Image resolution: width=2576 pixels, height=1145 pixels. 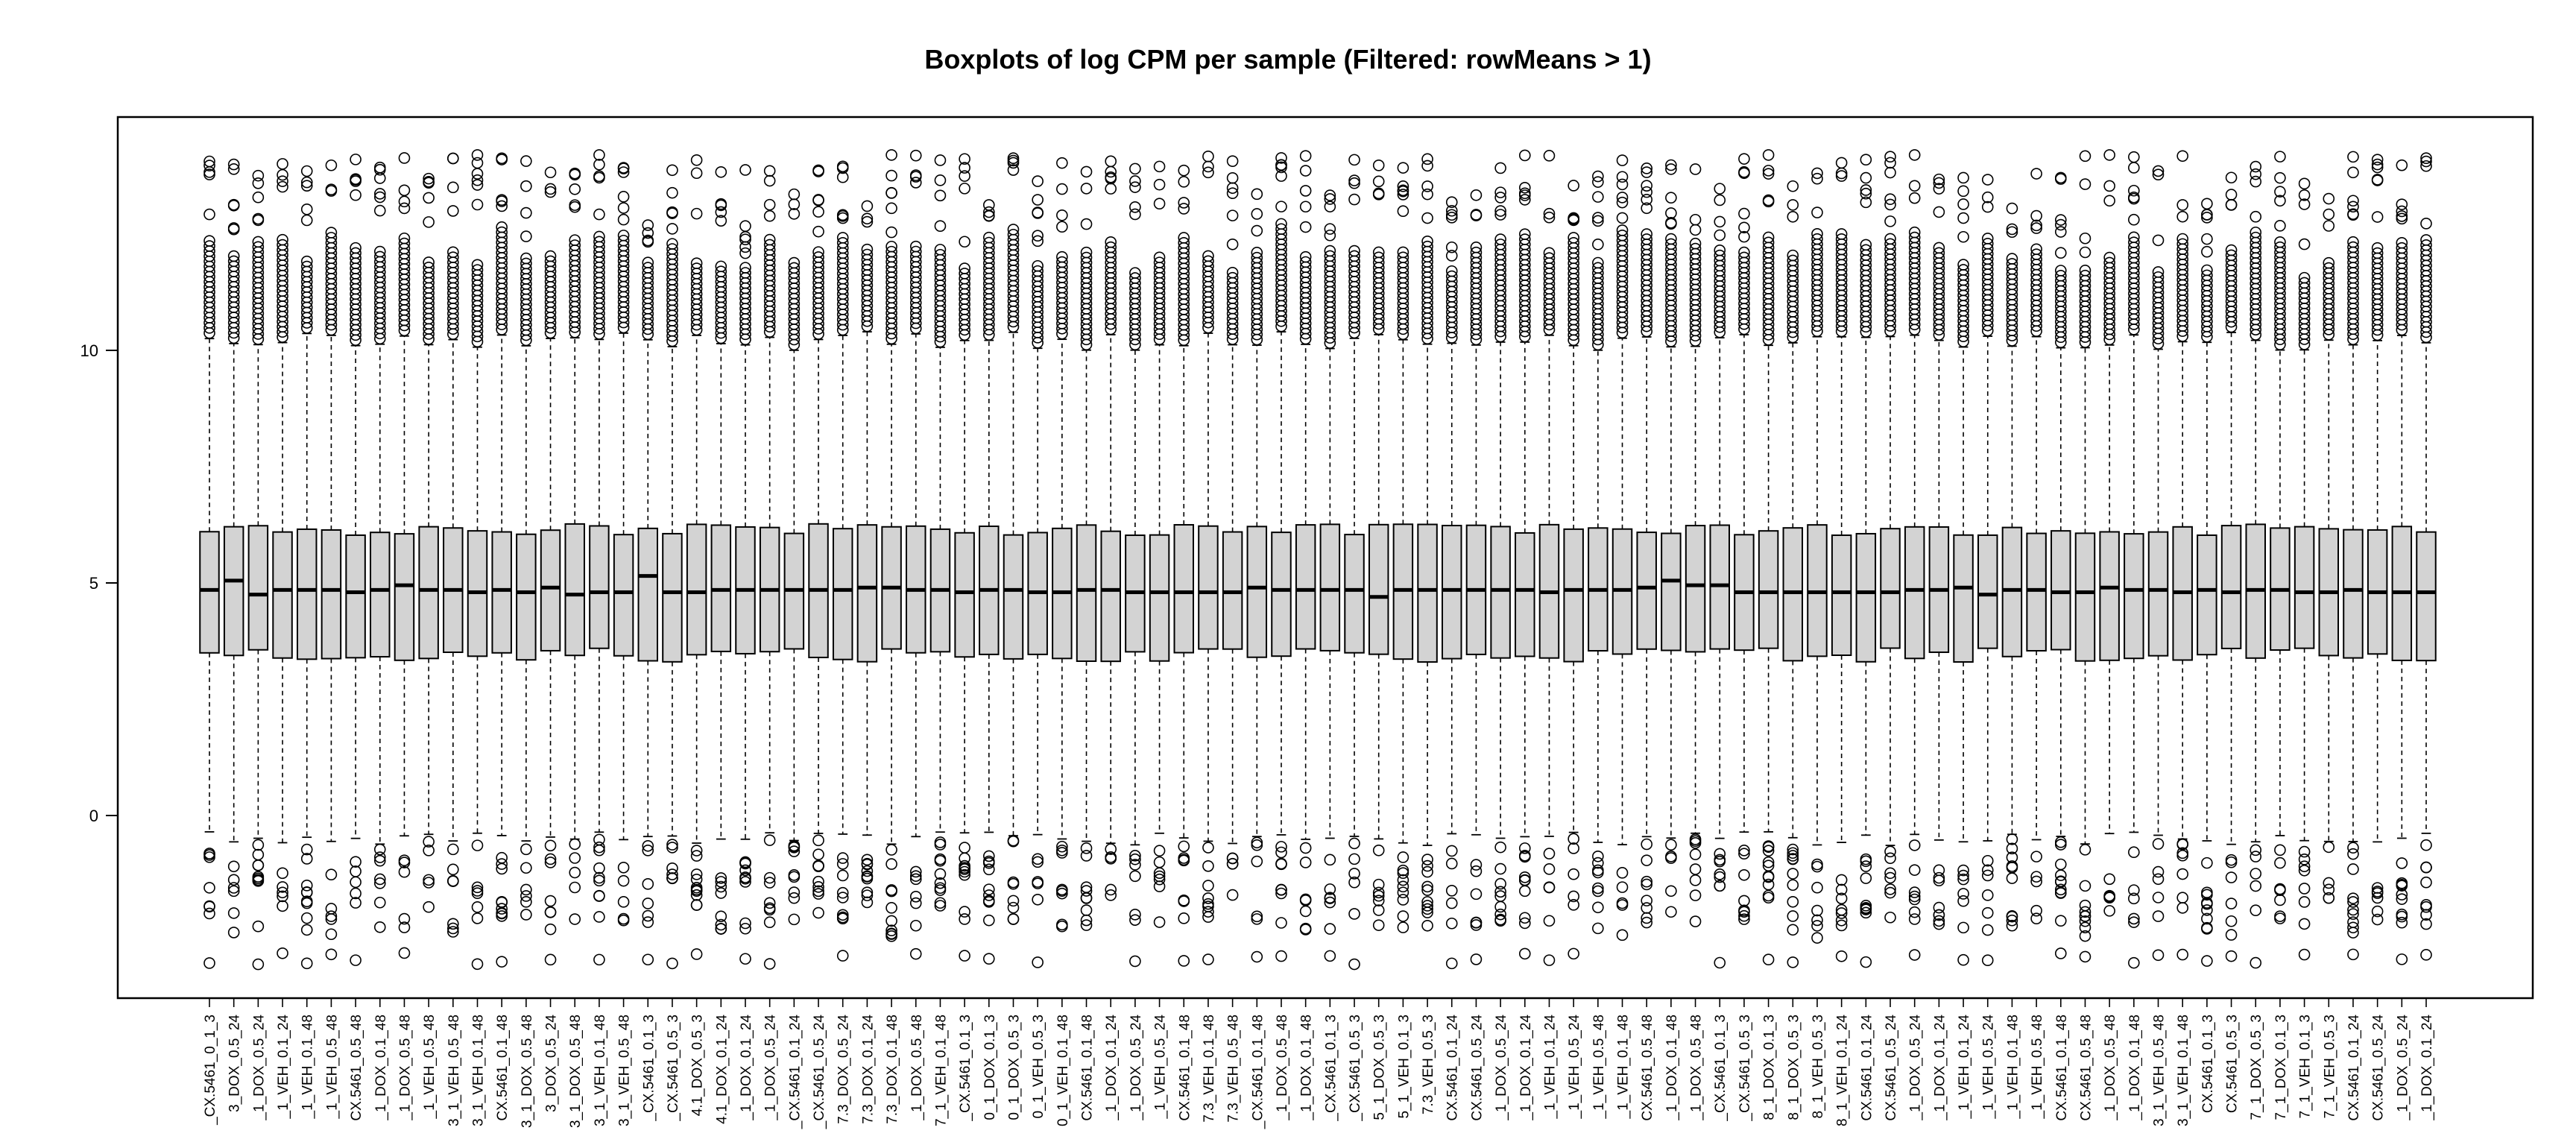 I want to click on x-tick-label: 3_1_VEH_0.1_48, so click(x=601, y=1070).